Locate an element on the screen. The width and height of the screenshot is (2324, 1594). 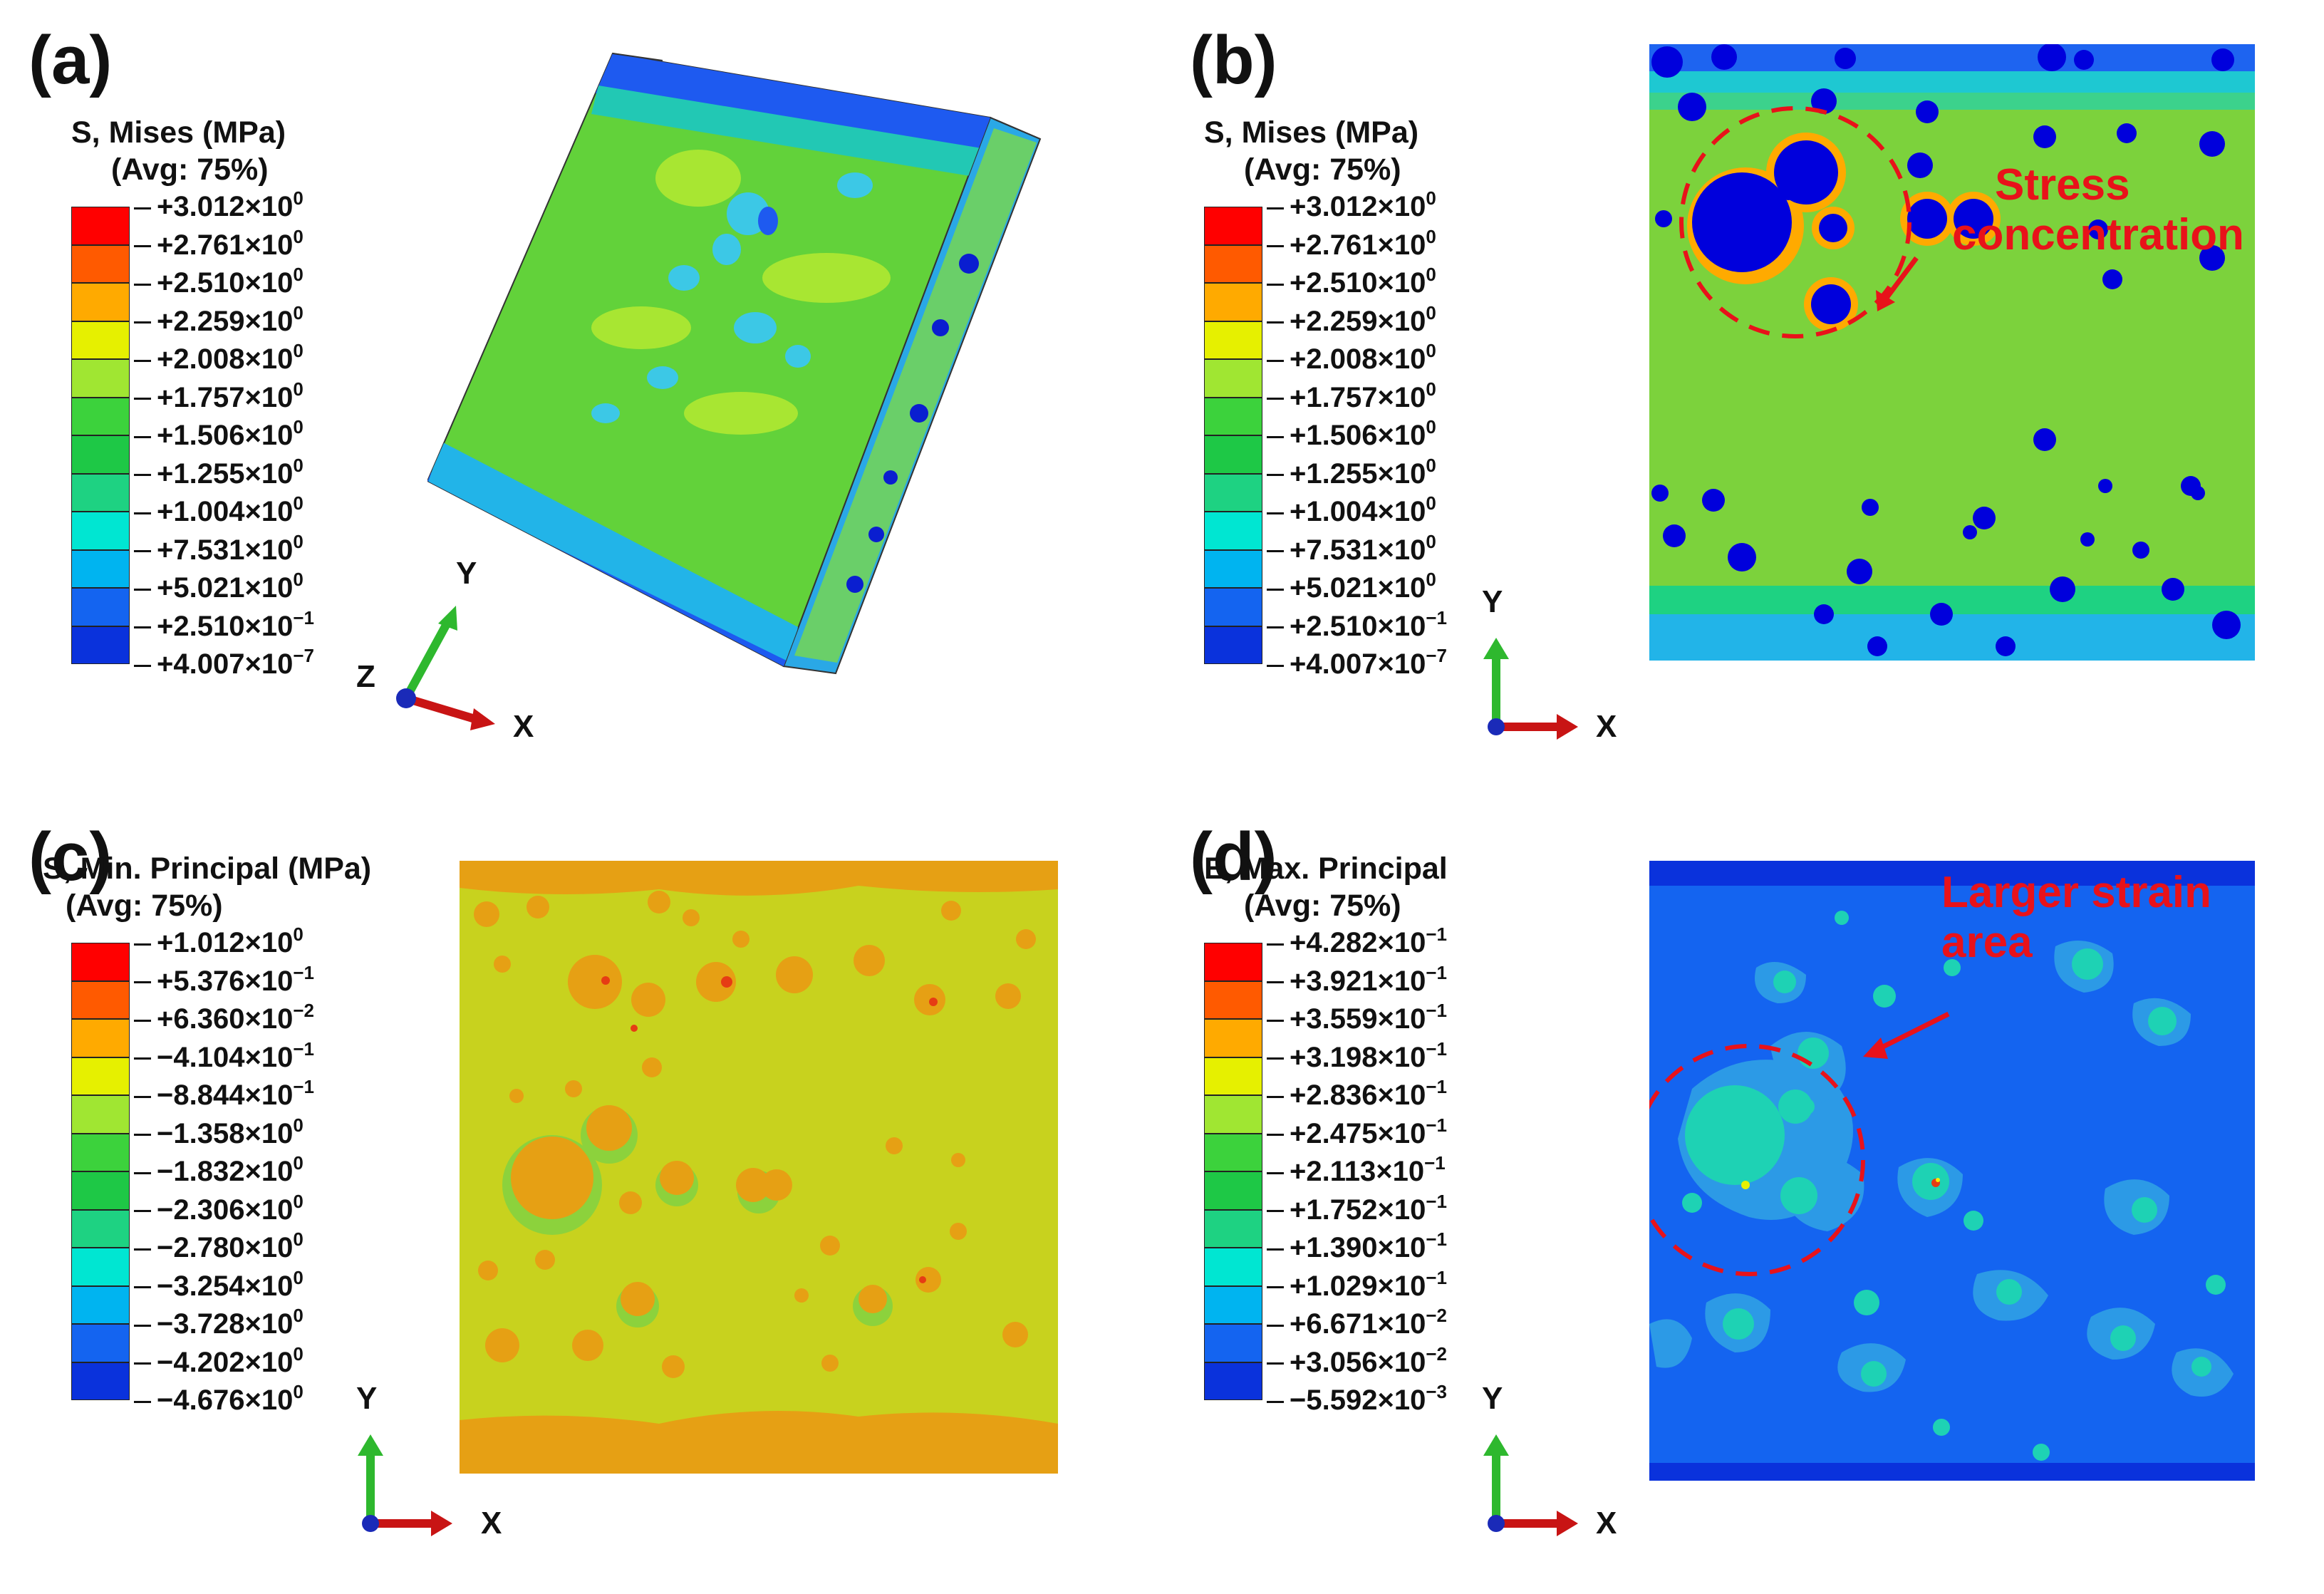
legend-value: +2.761×100 is located at coordinates (1351, 243).